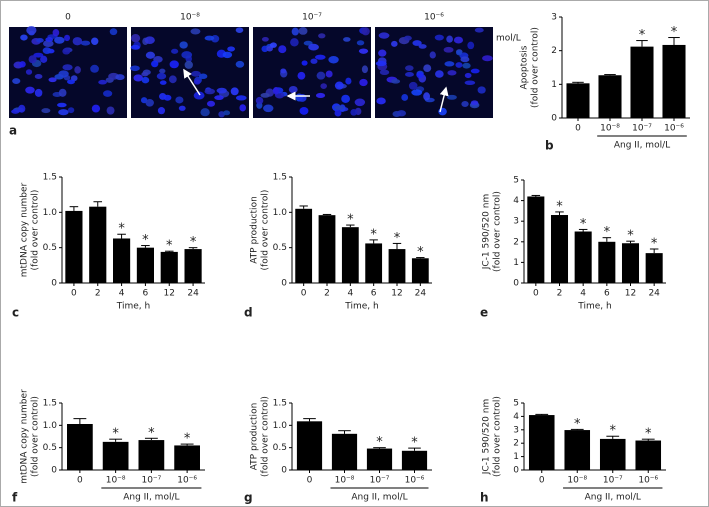 This screenshot has height=507, width=709. Describe the element at coordinates (15, 498) in the screenshot. I see `panel-letter: f` at that location.